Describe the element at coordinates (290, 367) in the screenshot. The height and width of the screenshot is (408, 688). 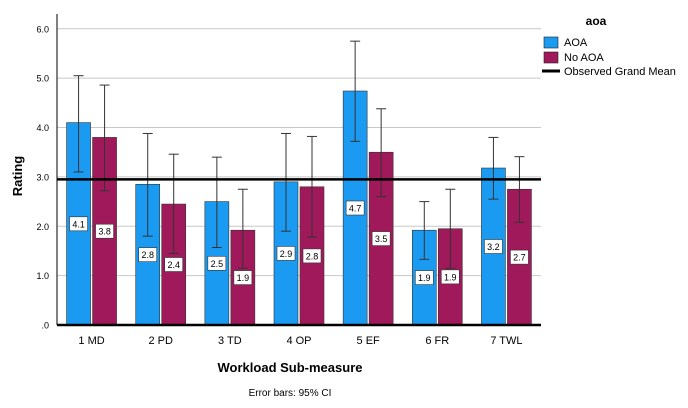
I see `x-axis-title: Workload Sub-measure` at that location.